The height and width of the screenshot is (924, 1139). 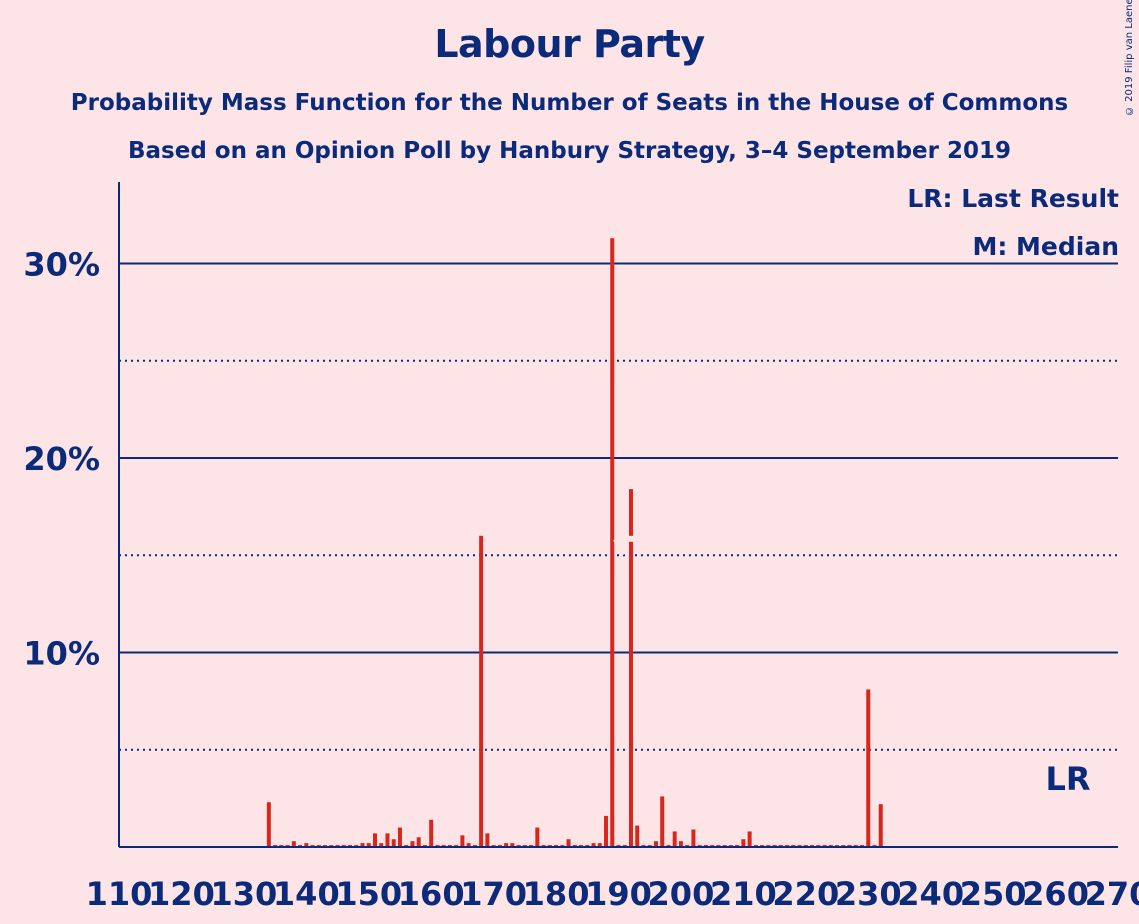 I want to click on x-tick-label-170: 170, so click(x=493, y=894).